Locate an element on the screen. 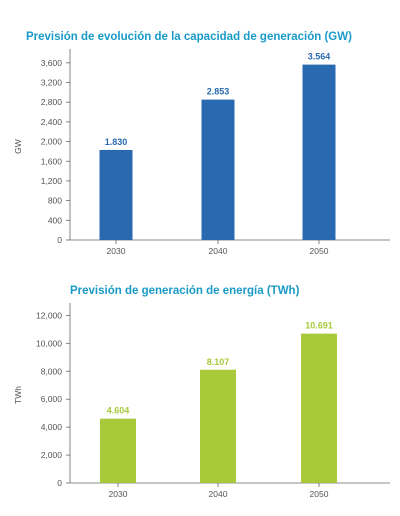 This screenshot has width=400, height=516. y-tick-label: 8,000 is located at coordinates (52, 371).